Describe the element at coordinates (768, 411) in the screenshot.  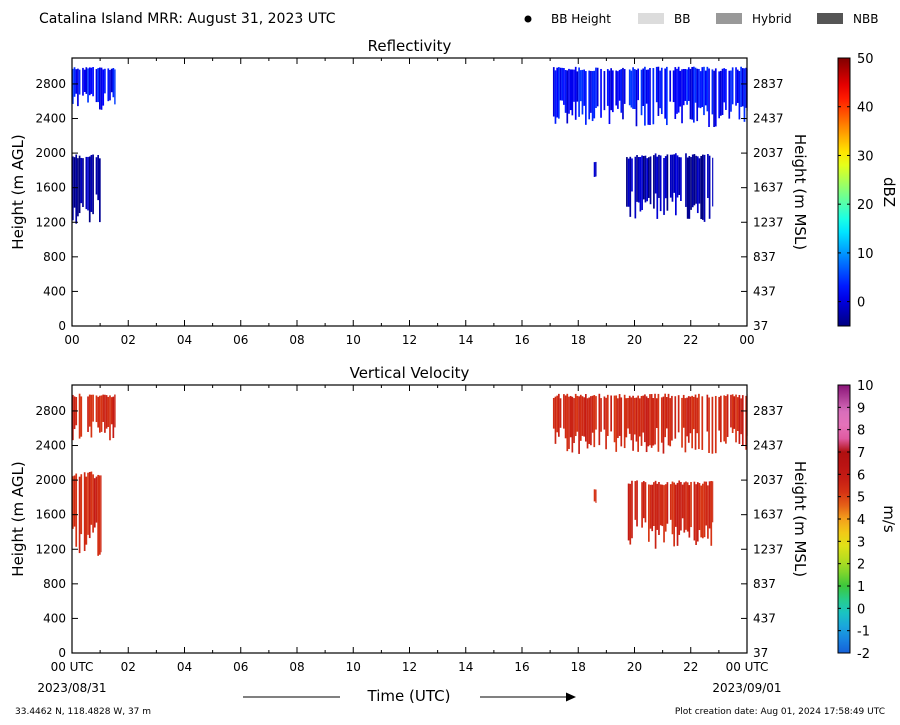
I see `y-right-tick-label: 2837` at that location.